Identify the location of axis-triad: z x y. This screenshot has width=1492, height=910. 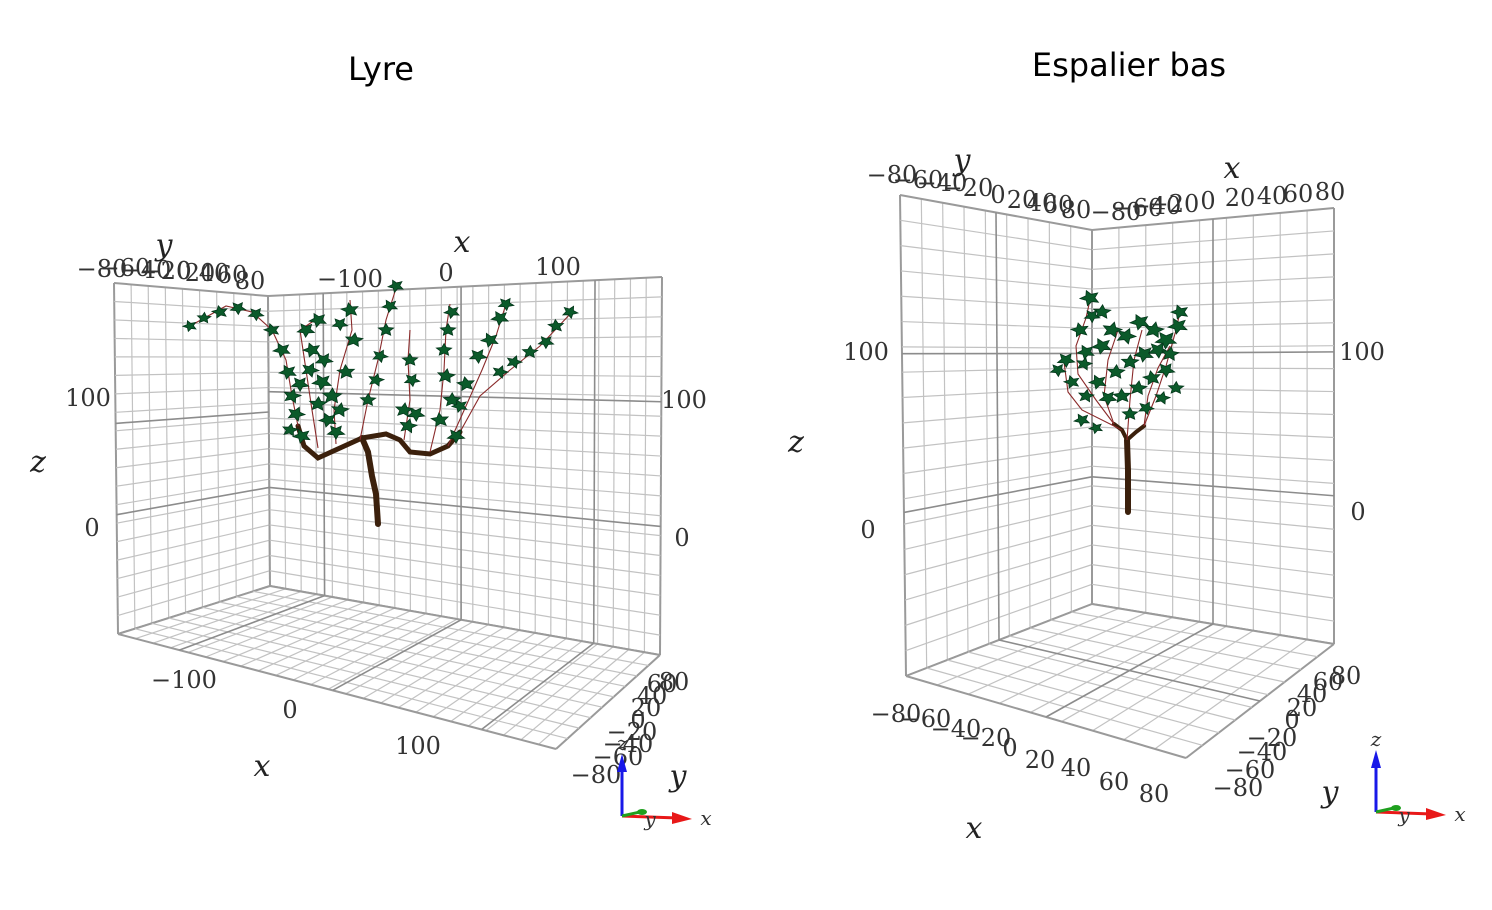
(1418, 777).